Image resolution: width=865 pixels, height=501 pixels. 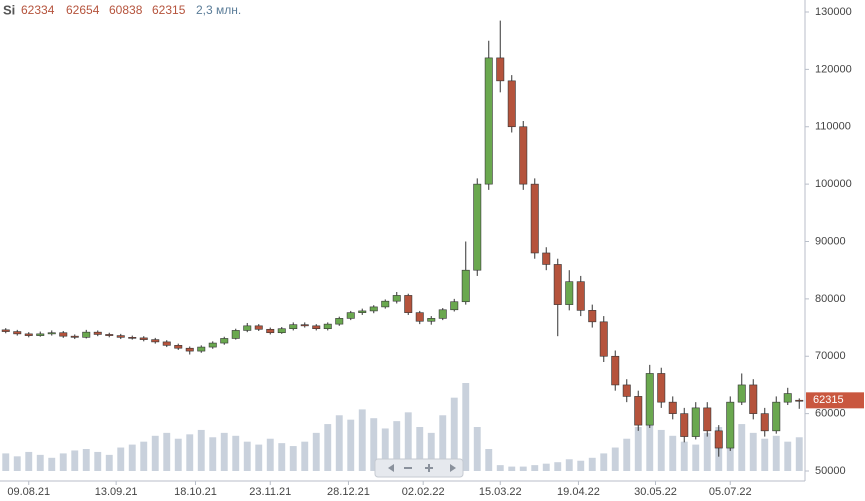 What do you see at coordinates (500, 492) in the screenshot?
I see `x-tick-label: 15.03.22` at bounding box center [500, 492].